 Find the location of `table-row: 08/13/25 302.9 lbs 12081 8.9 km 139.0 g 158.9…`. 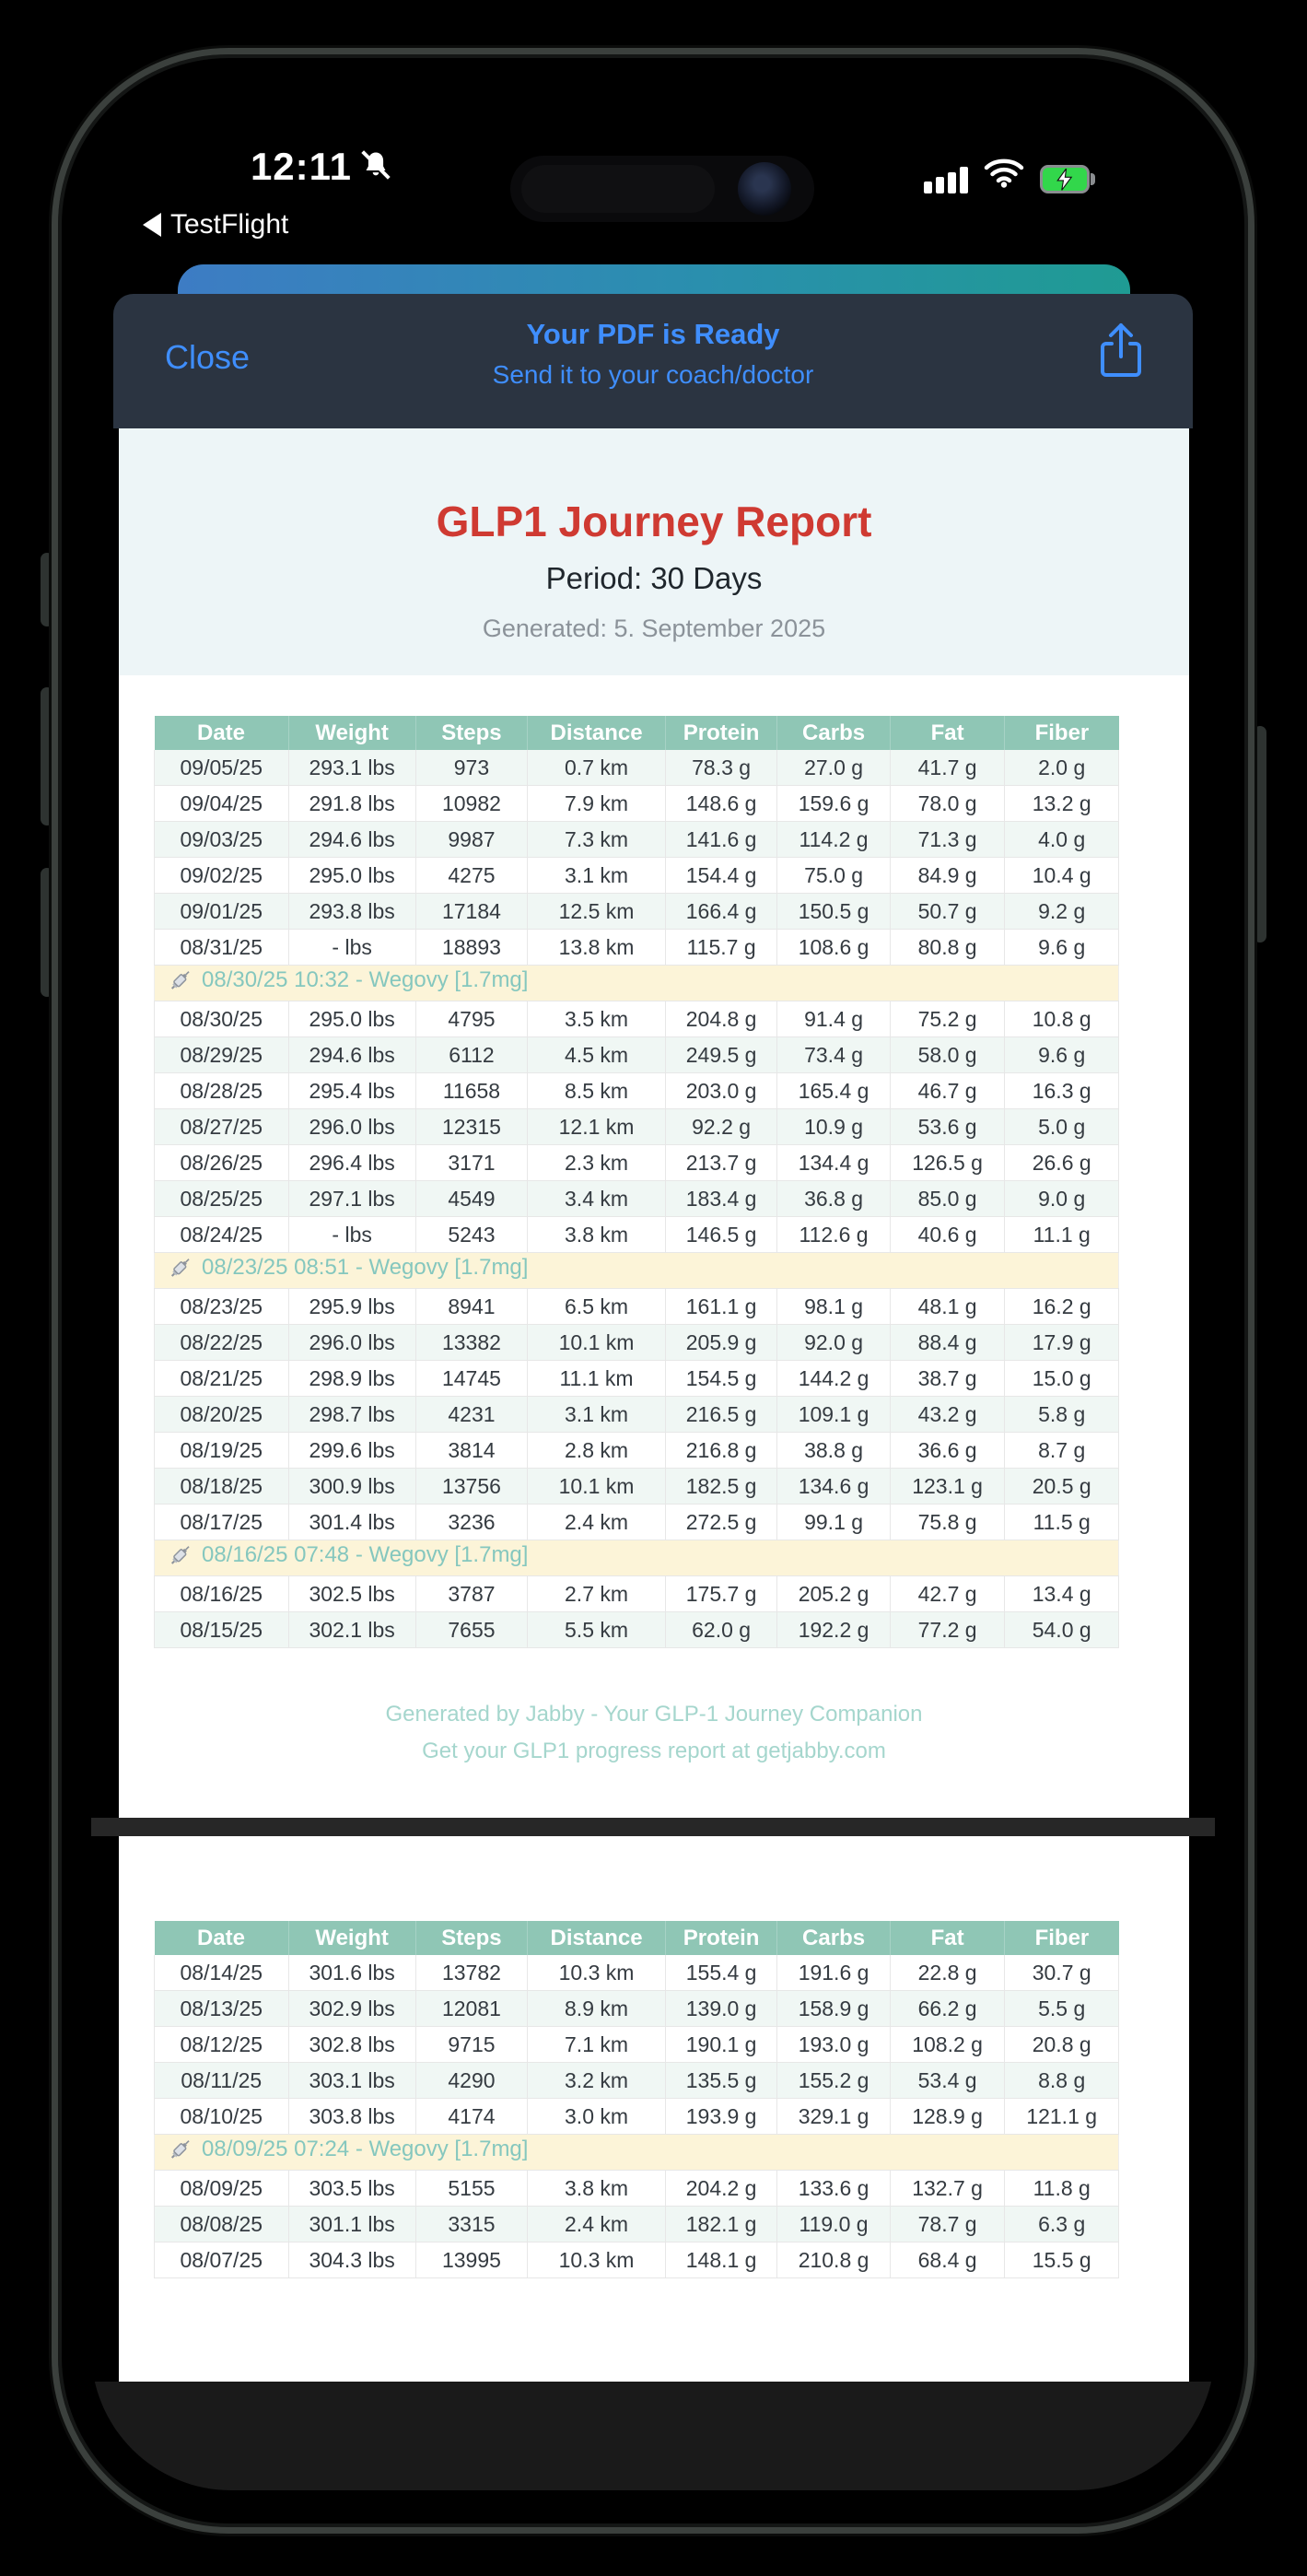

table-row: 08/13/25 302.9 lbs 12081 8.9 km 139.0 g 158.9… is located at coordinates (636, 2008).